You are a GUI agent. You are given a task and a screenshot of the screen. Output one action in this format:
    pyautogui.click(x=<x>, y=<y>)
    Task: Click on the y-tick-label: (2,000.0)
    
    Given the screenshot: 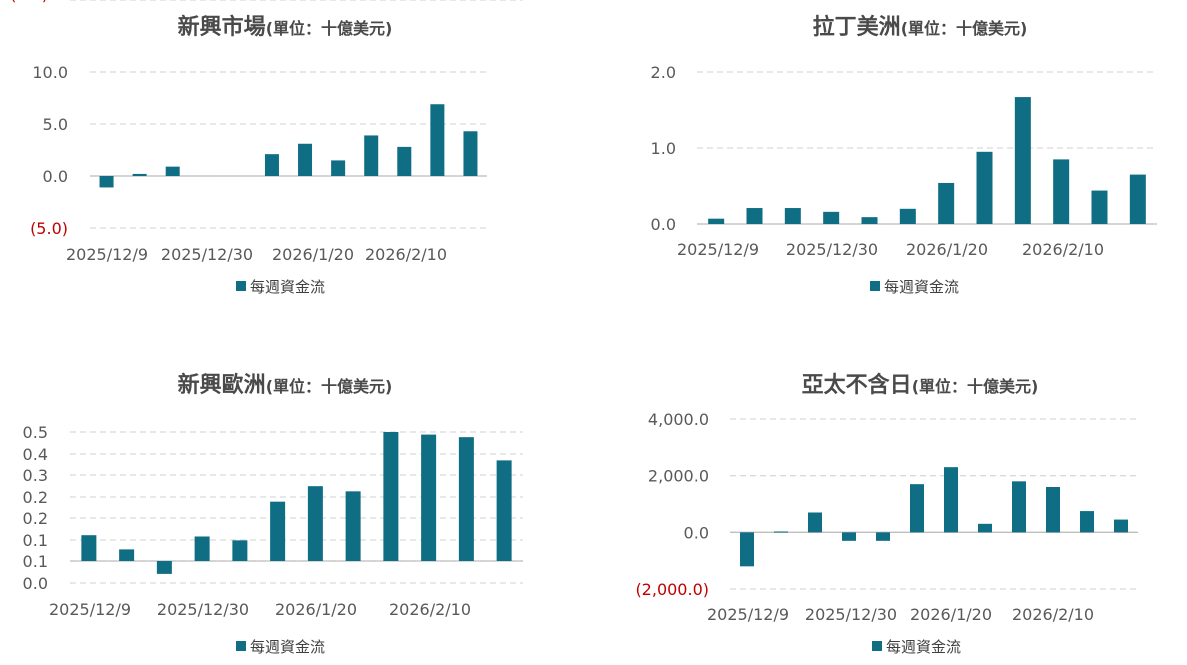 What is the action you would take?
    pyautogui.click(x=672, y=589)
    